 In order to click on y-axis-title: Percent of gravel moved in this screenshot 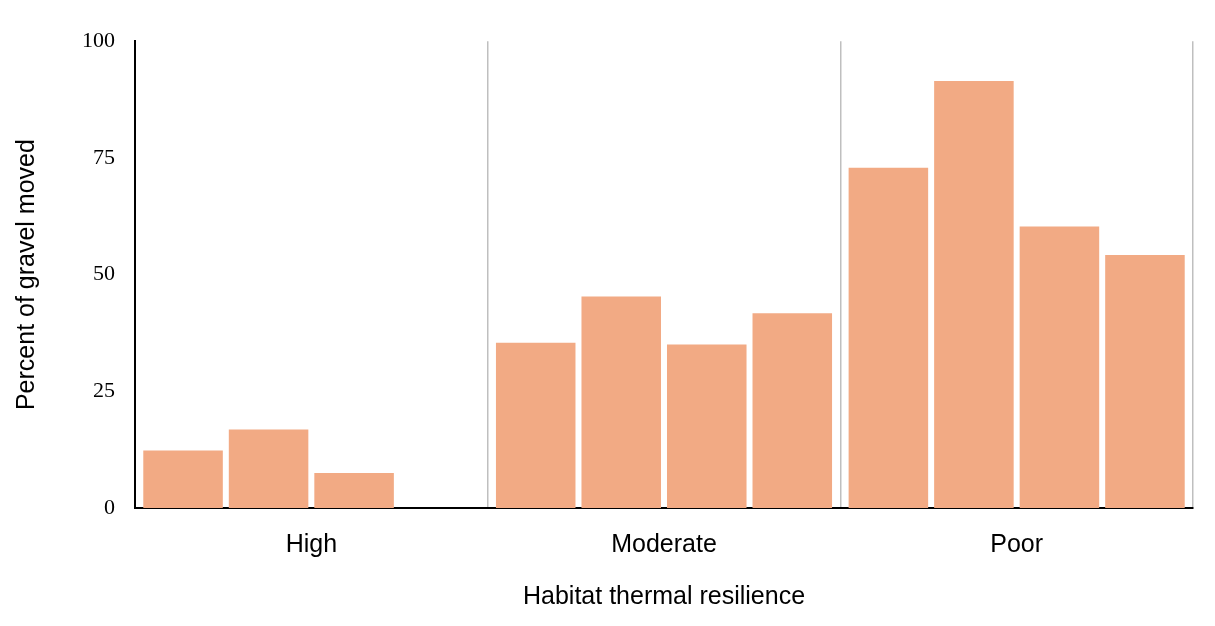, I will do `click(24, 275)`.